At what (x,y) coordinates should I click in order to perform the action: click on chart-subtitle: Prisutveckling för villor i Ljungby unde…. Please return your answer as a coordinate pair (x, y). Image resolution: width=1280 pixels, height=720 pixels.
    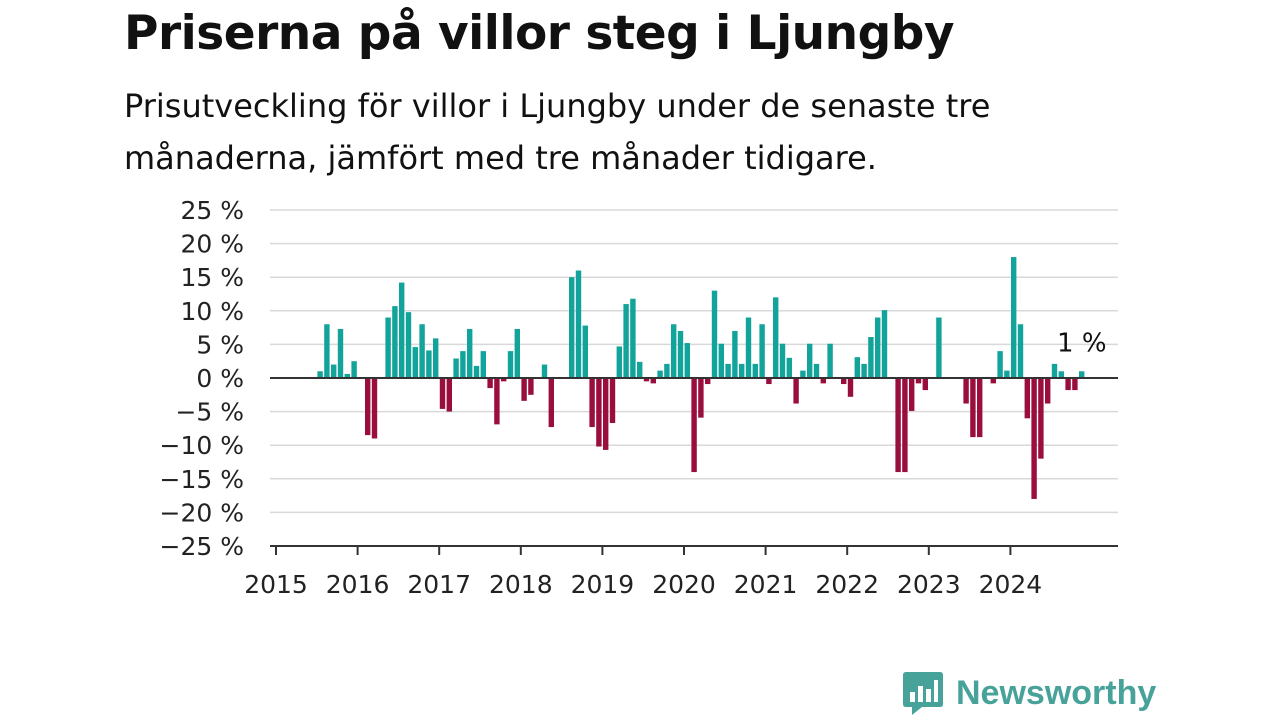
    Looking at the image, I should click on (557, 132).